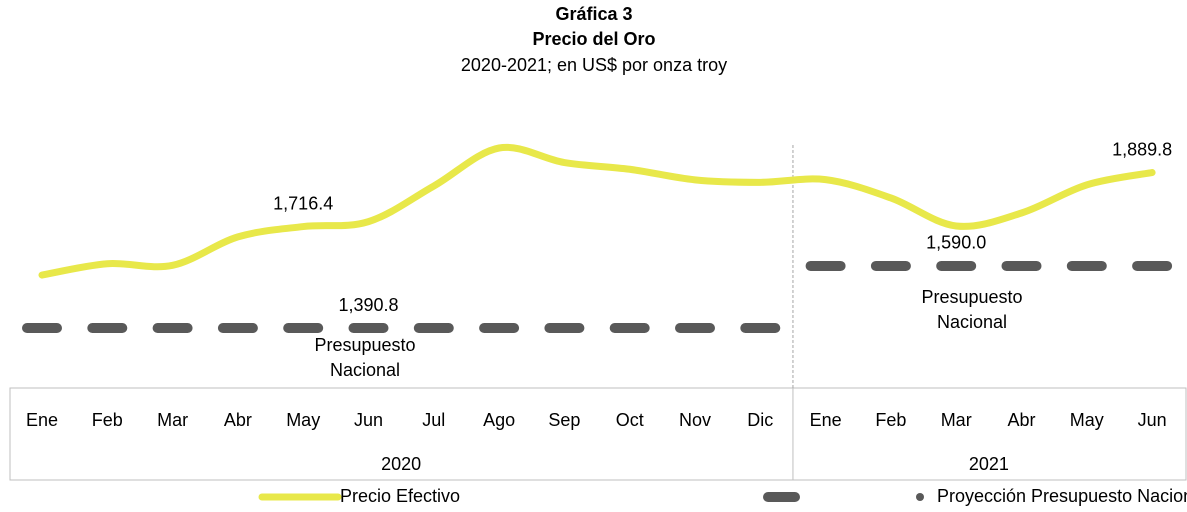 The image size is (1187, 512). Describe the element at coordinates (303, 203) in the screenshot. I see `data-label: 1,716.4` at that location.